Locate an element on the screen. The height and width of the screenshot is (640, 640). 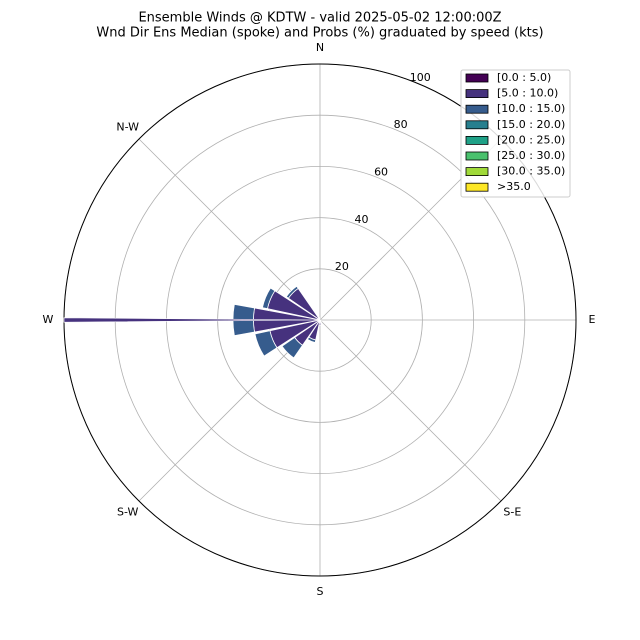
r-tick-label: 20 is located at coordinates (342, 266).